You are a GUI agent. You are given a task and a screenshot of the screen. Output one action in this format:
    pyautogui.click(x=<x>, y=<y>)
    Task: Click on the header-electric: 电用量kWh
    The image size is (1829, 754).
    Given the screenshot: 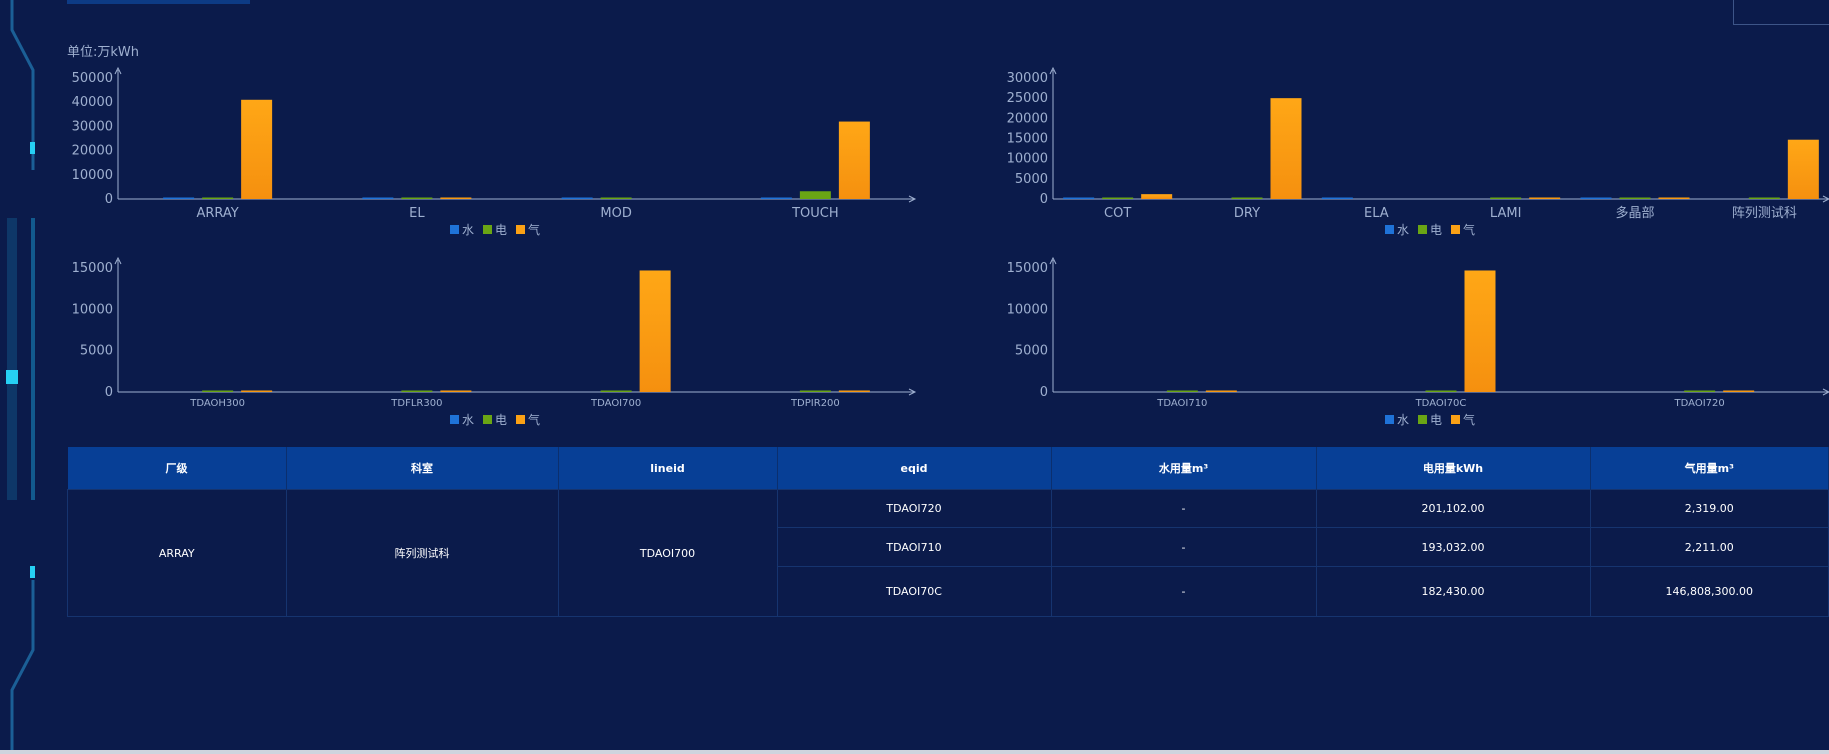 What is the action you would take?
    pyautogui.click(x=1453, y=468)
    